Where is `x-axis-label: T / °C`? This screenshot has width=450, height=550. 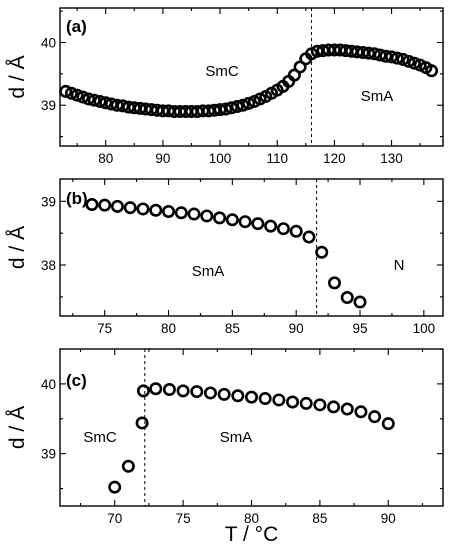
x-axis-label: T / °C is located at coordinates (252, 534).